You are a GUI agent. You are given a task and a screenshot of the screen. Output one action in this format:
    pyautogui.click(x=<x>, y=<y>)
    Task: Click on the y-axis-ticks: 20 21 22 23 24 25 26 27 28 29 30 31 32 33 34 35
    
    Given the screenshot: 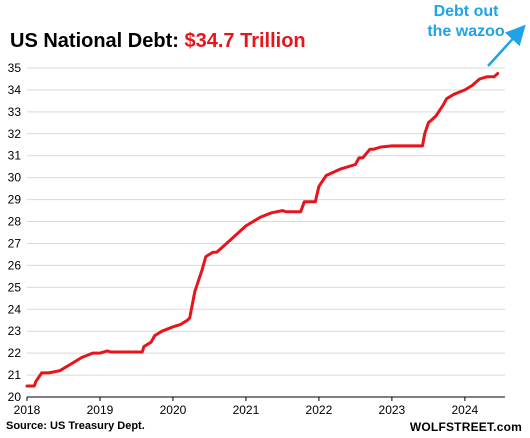 What is the action you would take?
    pyautogui.click(x=15, y=232)
    